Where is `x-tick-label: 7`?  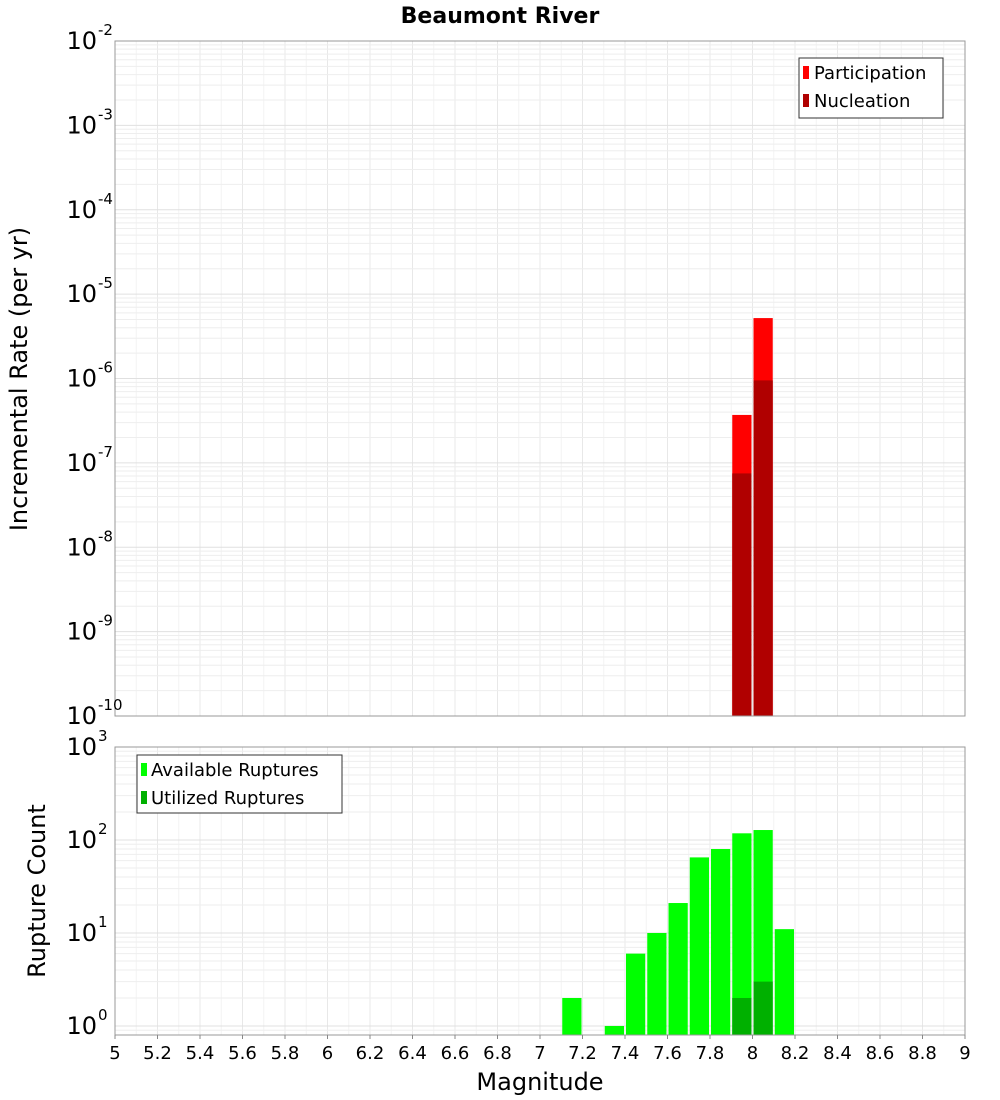
x-tick-label: 7 is located at coordinates (539, 1053).